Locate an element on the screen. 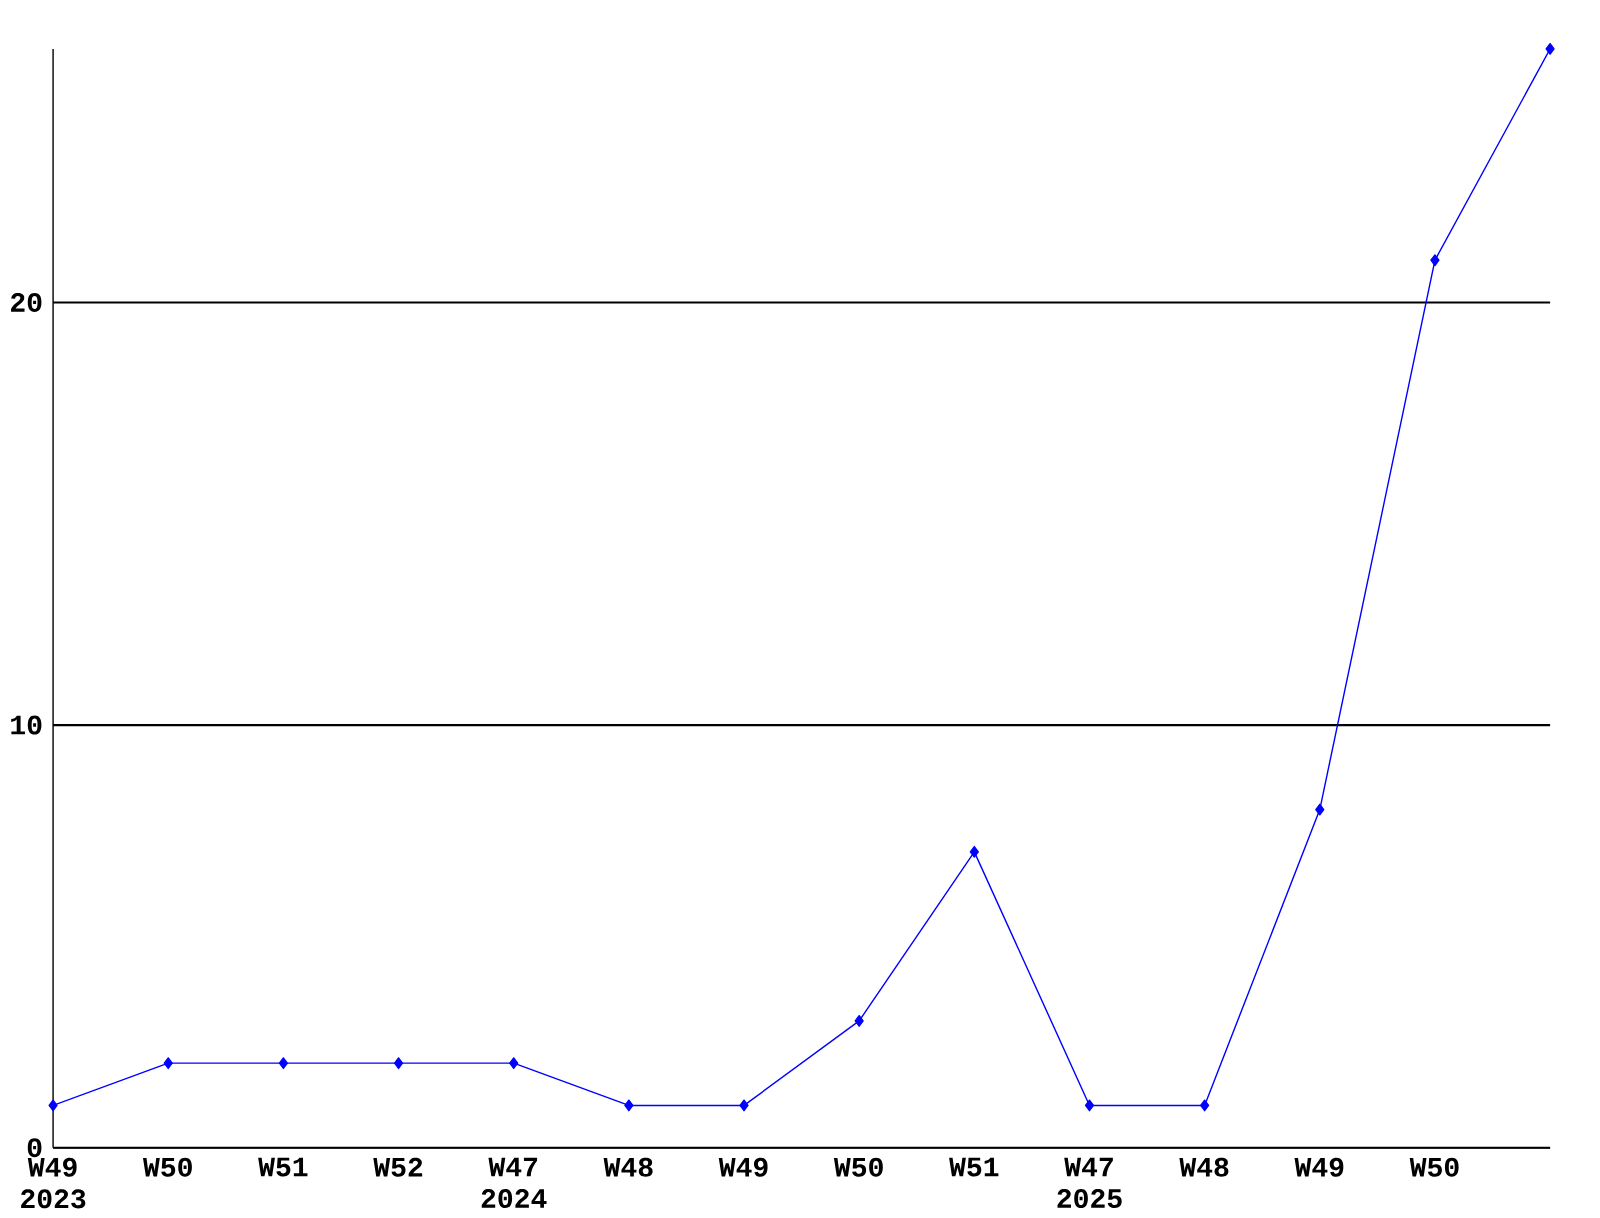  y-tick-label: 20 is located at coordinates (26, 303).